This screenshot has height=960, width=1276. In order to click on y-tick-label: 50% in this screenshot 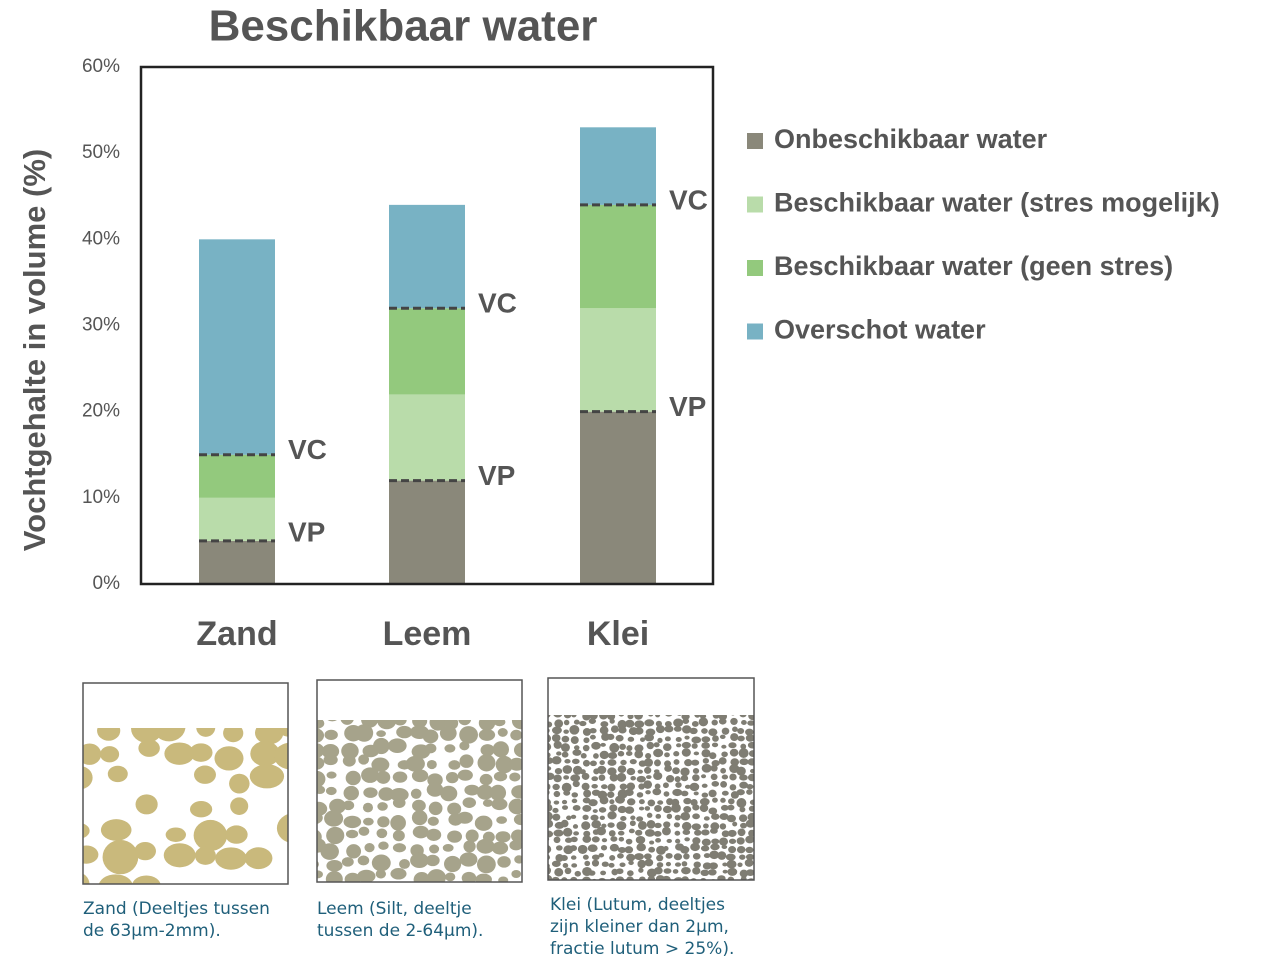, I will do `click(101, 152)`.